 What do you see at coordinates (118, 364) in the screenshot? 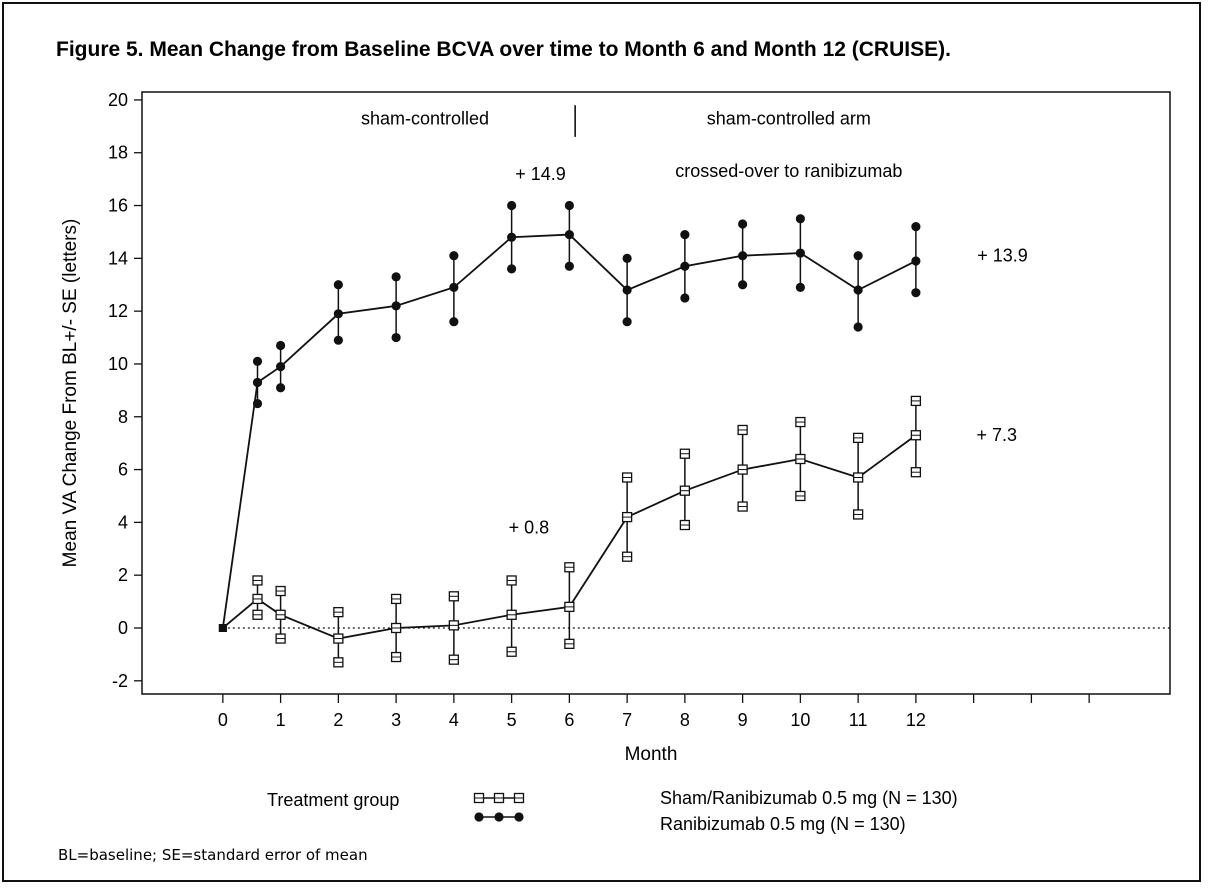
I see `y-tick-label: 10` at bounding box center [118, 364].